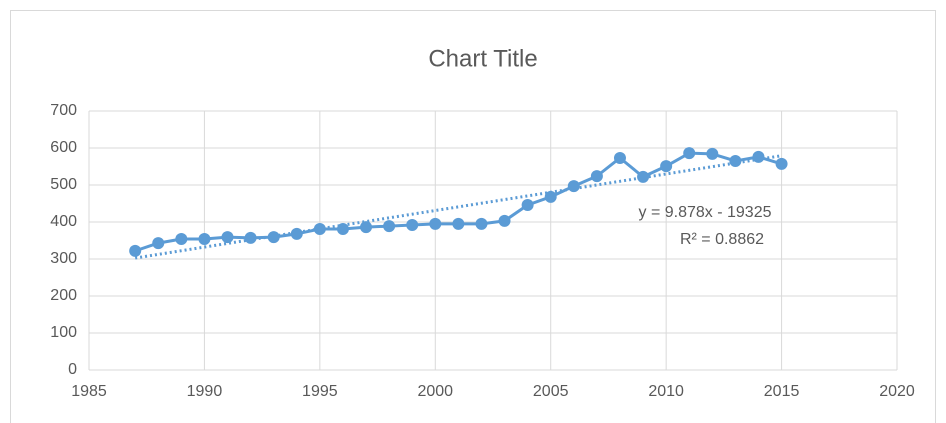  What do you see at coordinates (72, 369) in the screenshot?
I see `y-tick-label: 0` at bounding box center [72, 369].